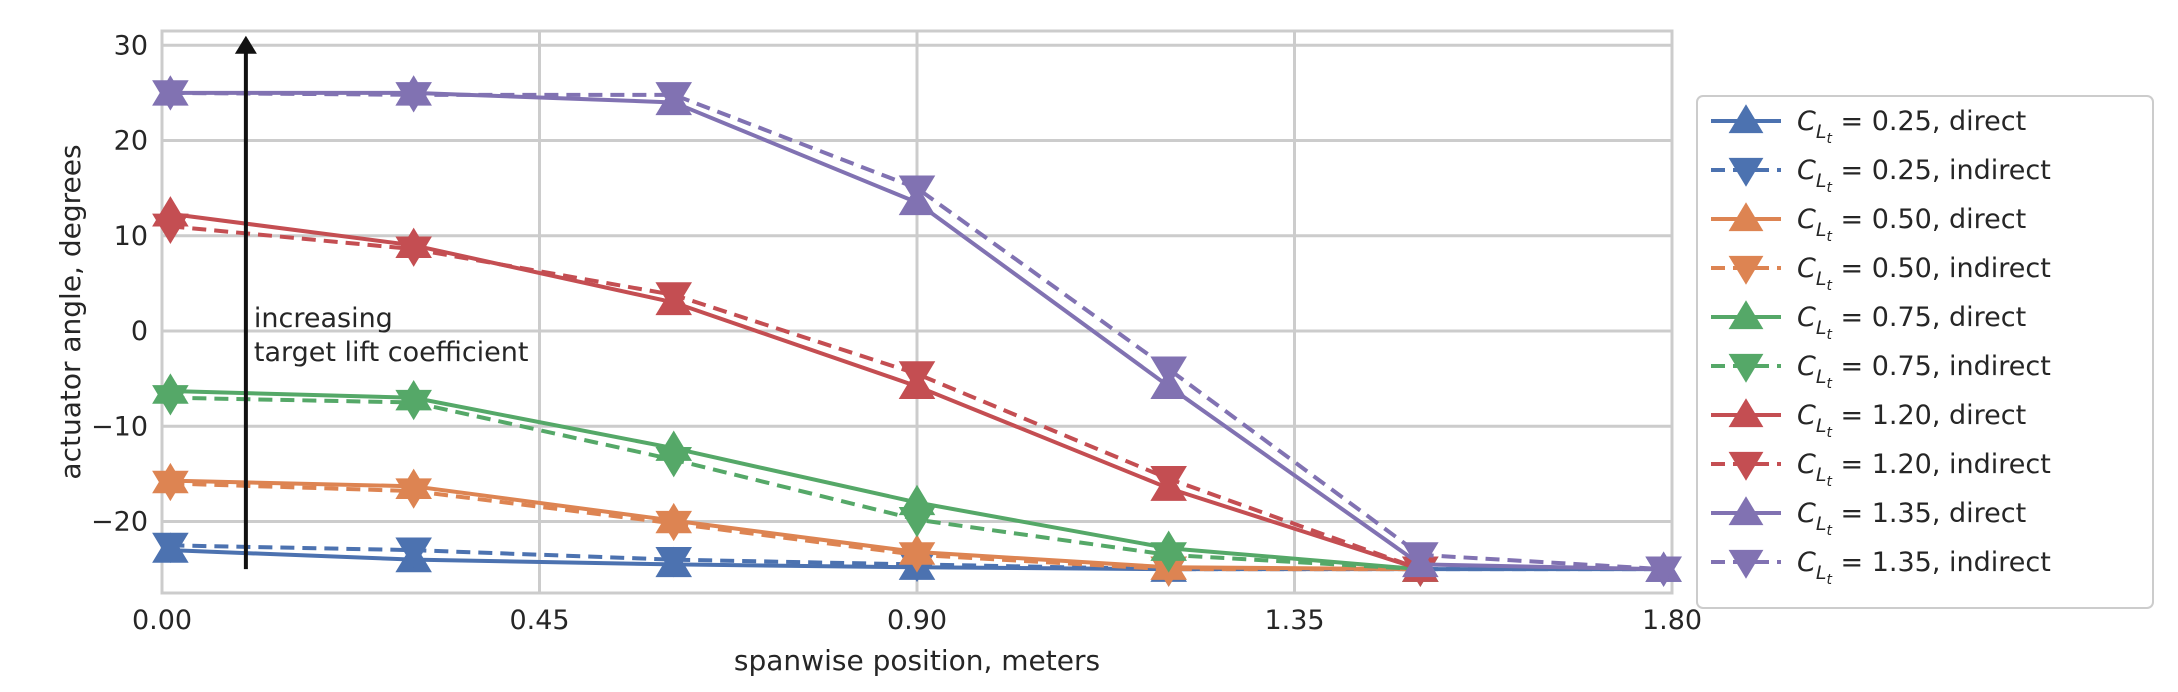 The width and height of the screenshot is (2178, 692). Describe the element at coordinates (391, 352) in the screenshot. I see `annotation-text-line2: target lift coefficient` at that location.